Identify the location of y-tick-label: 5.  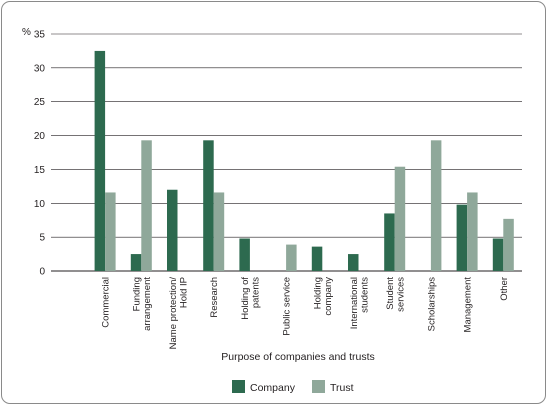
(42, 238).